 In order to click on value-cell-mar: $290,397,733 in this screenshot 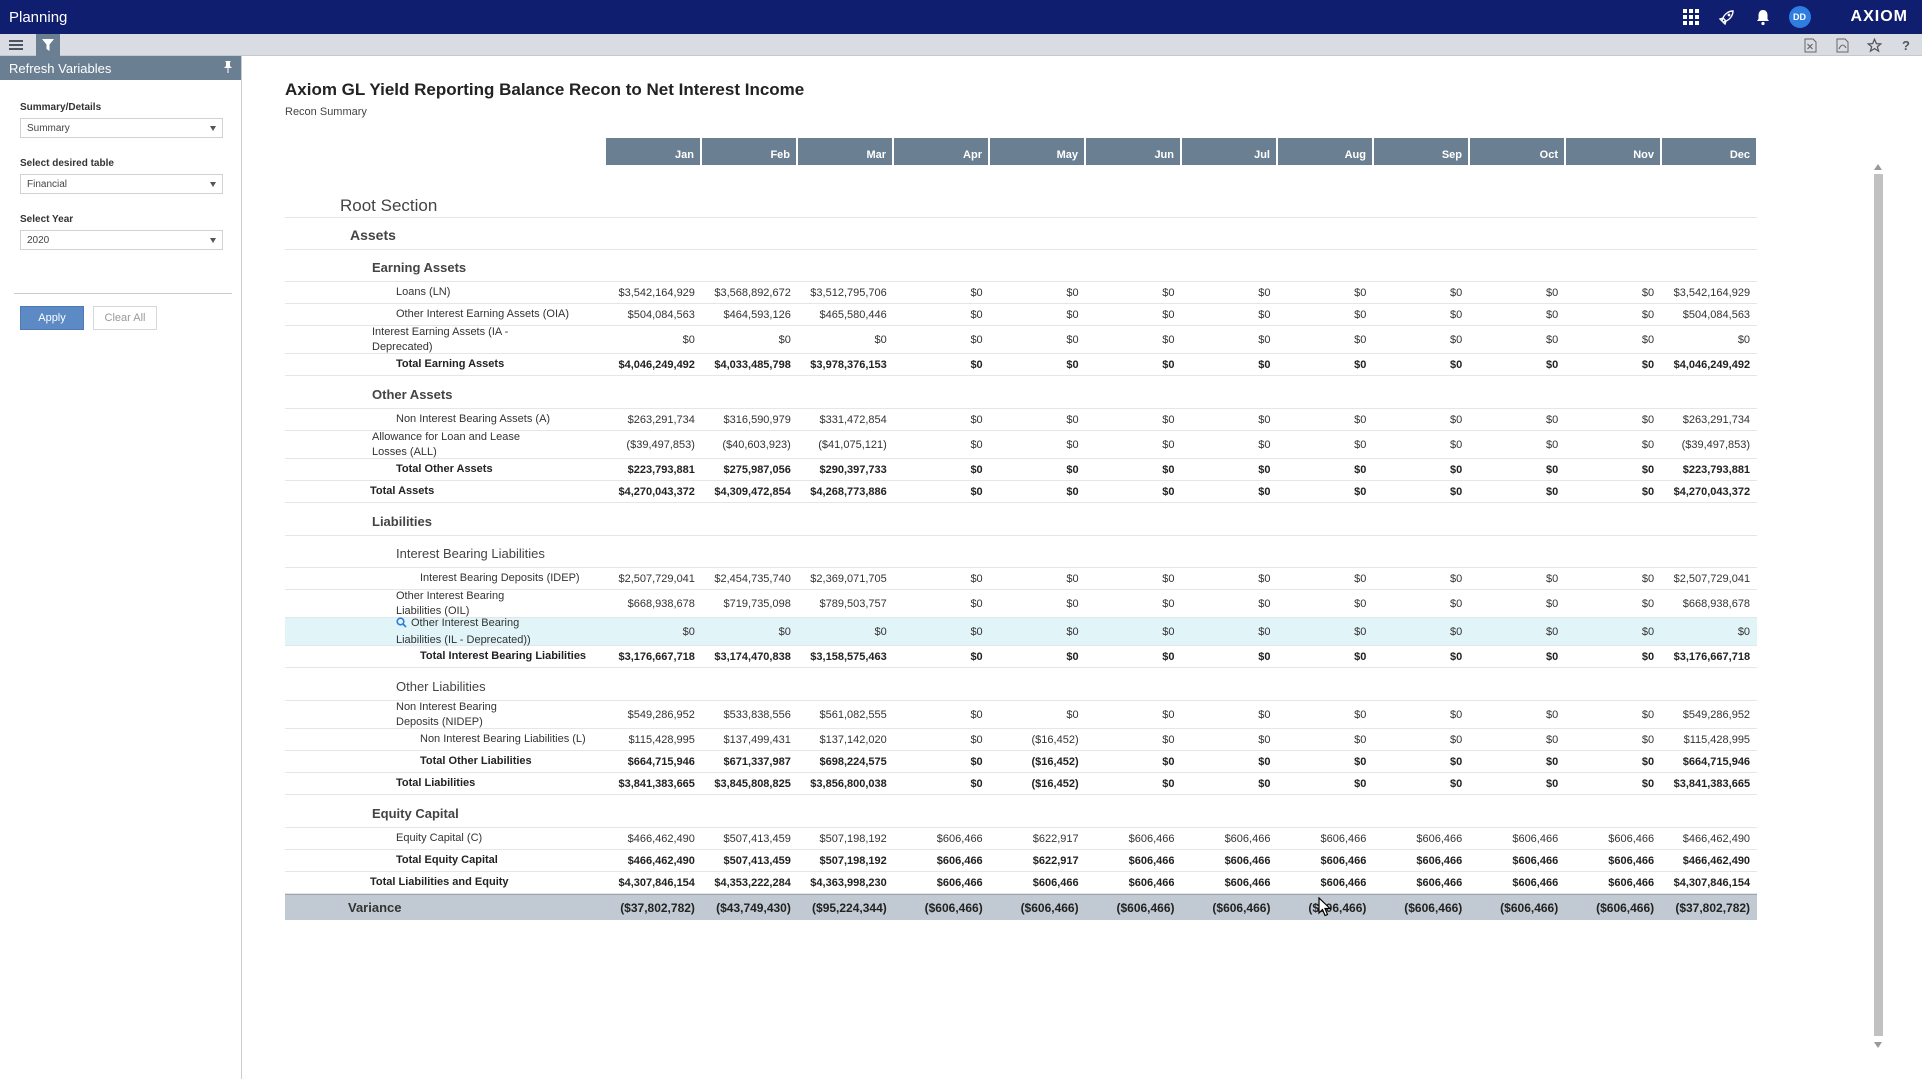, I will do `click(853, 469)`.